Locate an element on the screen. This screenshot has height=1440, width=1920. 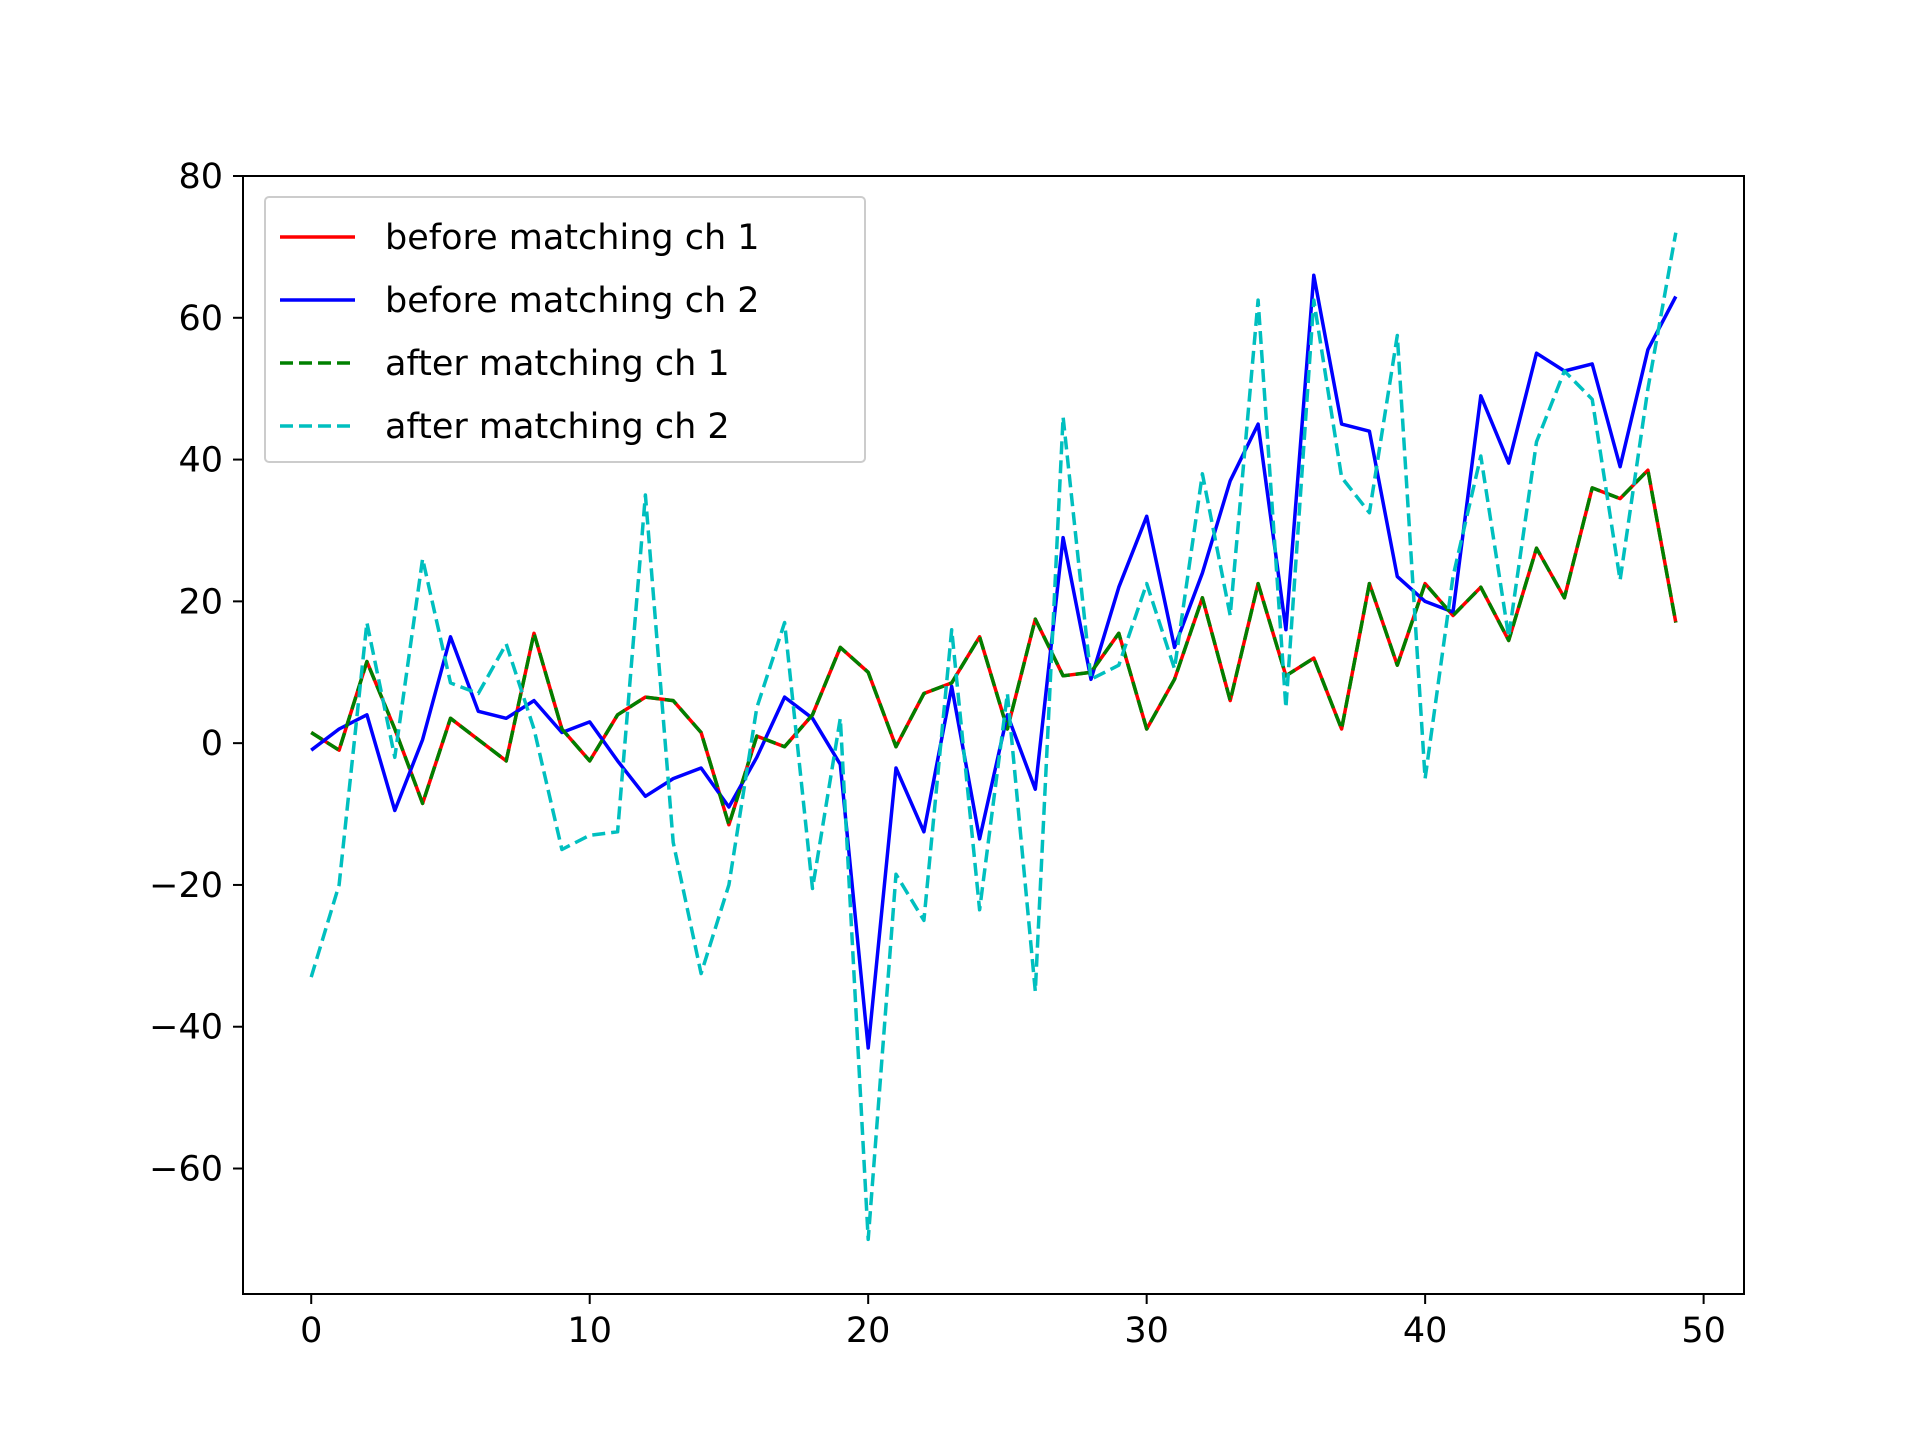
legend-label: after matching ch 2 is located at coordinates (557, 427).